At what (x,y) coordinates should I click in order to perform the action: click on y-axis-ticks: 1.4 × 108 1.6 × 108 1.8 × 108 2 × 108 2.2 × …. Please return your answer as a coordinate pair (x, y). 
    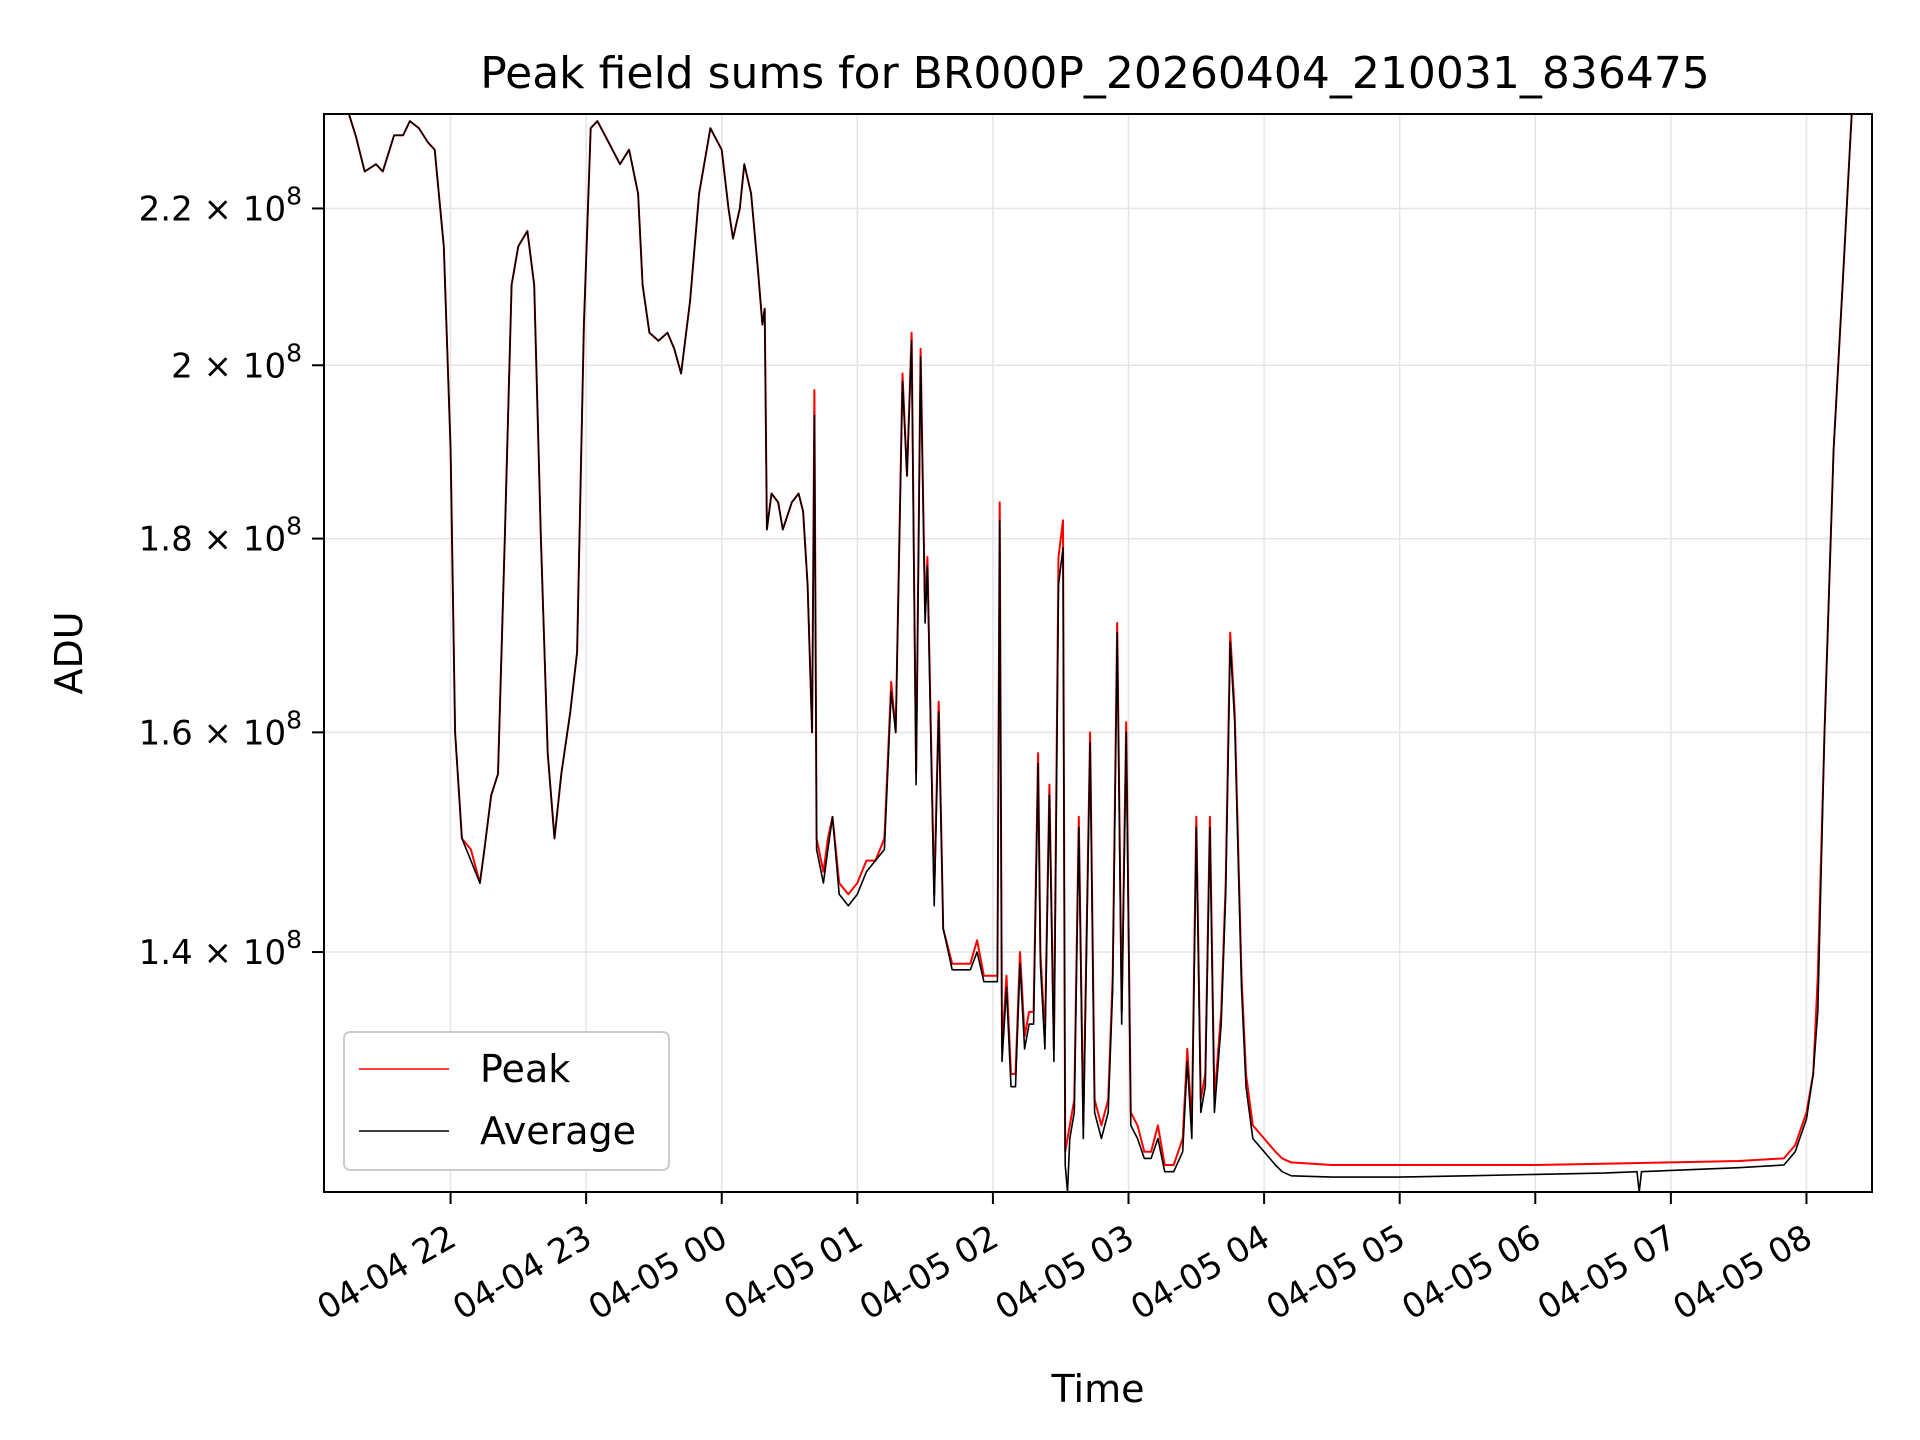
    Looking at the image, I should click on (231, 577).